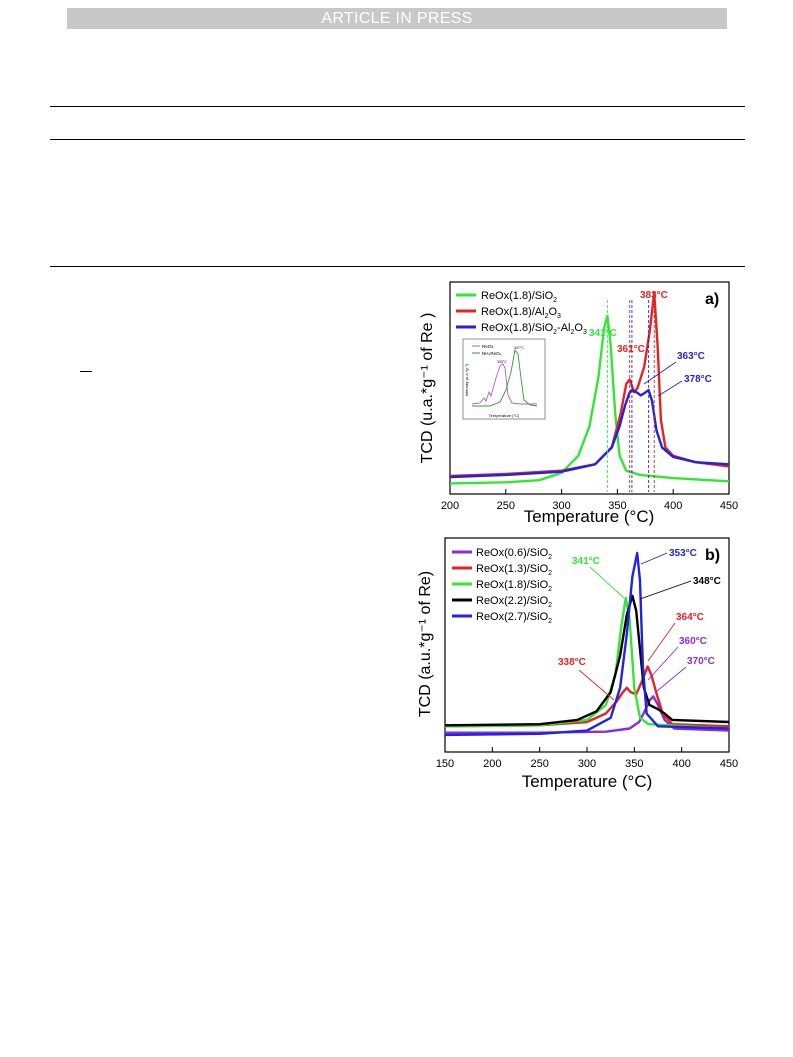  I want to click on x-tick-label-0-4: 400, so click(673, 506).